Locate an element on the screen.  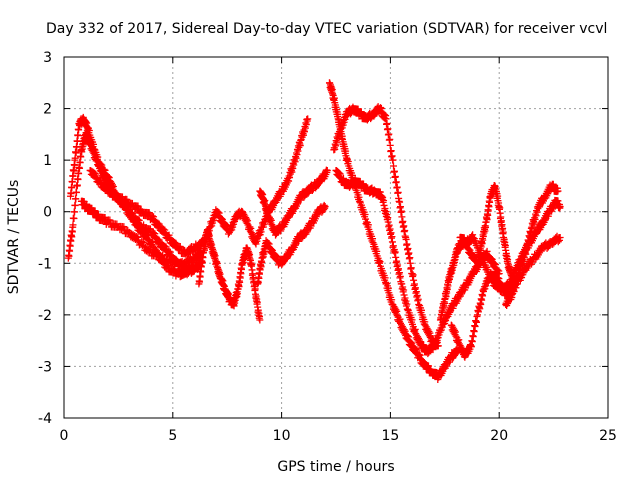
y-tick-label: 2 is located at coordinates (47, 110).